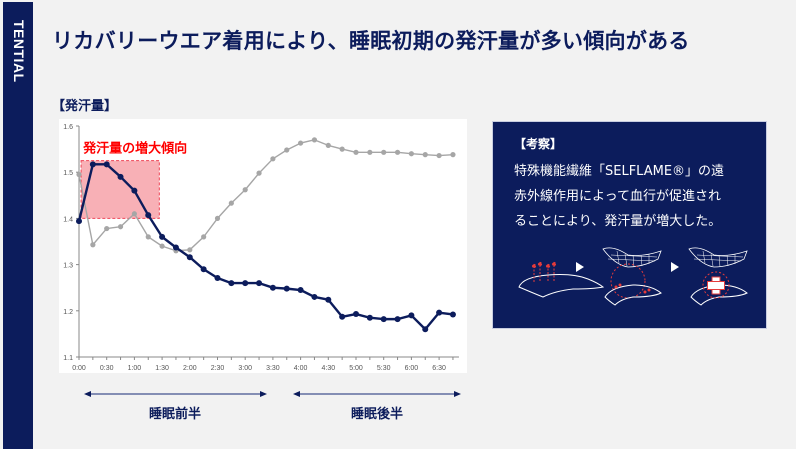 The image size is (800, 457). I want to click on phase-label-first-half: 睡眠前半, so click(174, 414).